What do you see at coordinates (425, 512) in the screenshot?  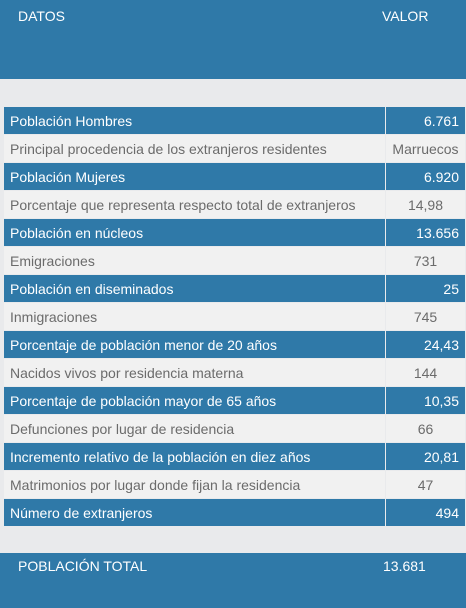 I see `row-value: 494` at bounding box center [425, 512].